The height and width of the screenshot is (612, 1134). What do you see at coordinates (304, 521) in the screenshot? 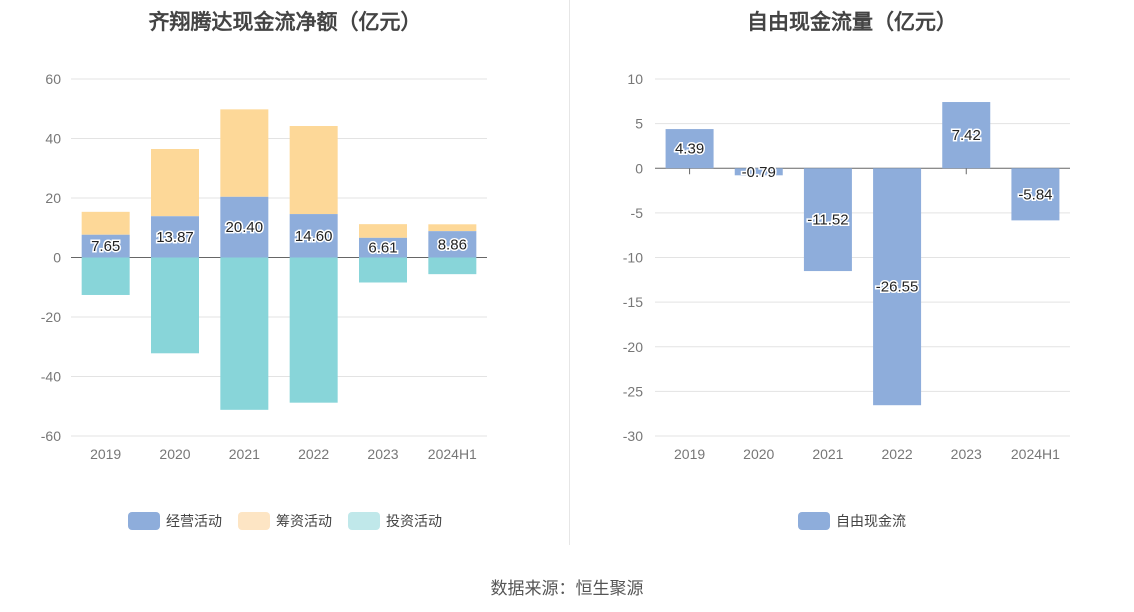
I see `legend-label-financing: 筹资活动` at bounding box center [304, 521].